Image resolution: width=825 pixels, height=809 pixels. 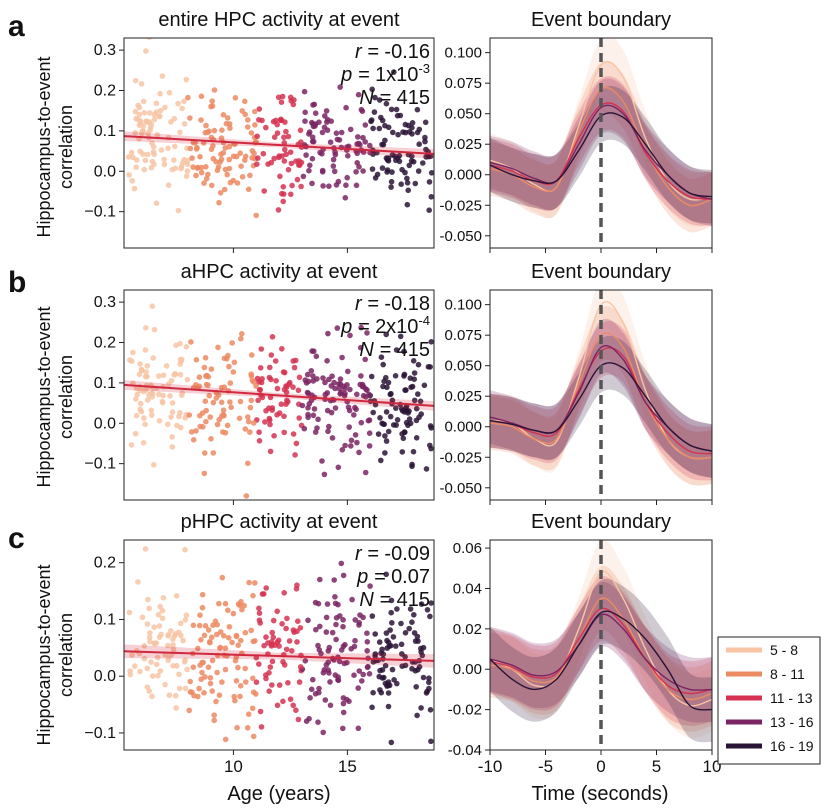 What do you see at coordinates (792, 722) in the screenshot?
I see `legend-label: 13 - 16` at bounding box center [792, 722].